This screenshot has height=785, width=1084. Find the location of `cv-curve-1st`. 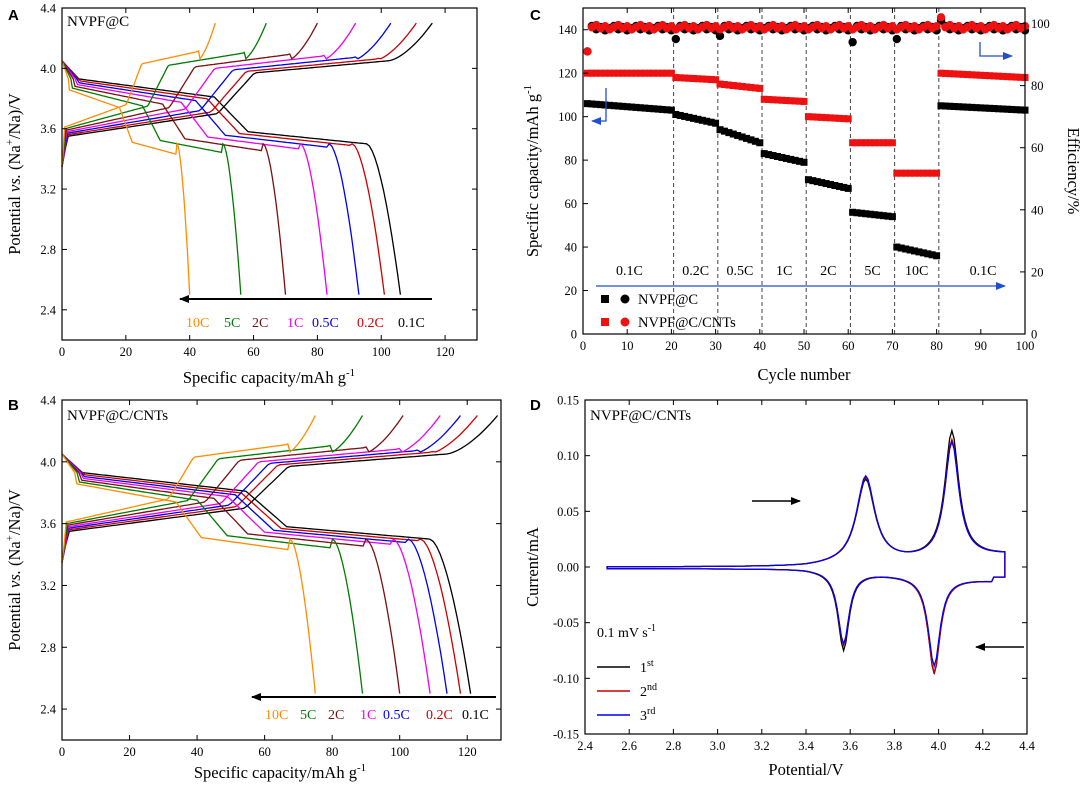

cv-curve-1st is located at coordinates (806, 551).